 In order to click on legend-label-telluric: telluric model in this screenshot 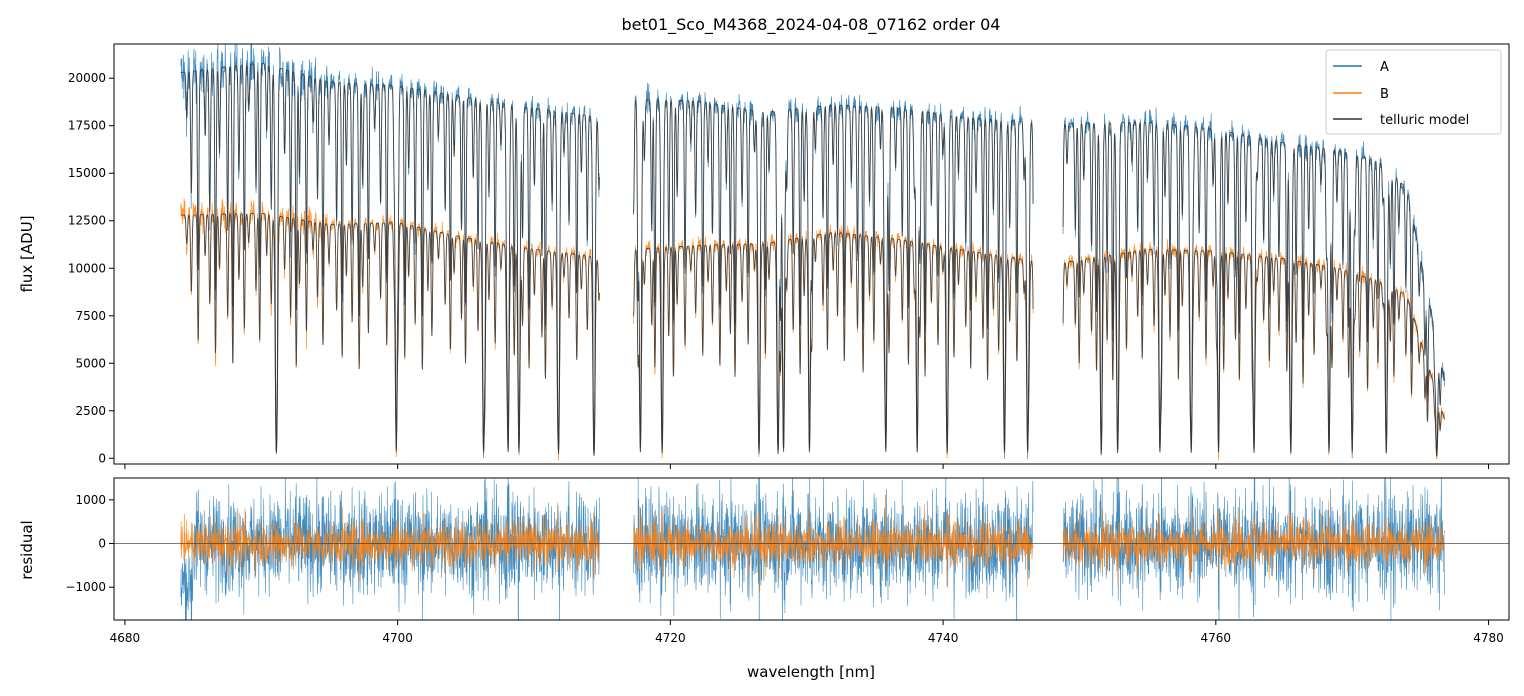, I will do `click(1424, 120)`.